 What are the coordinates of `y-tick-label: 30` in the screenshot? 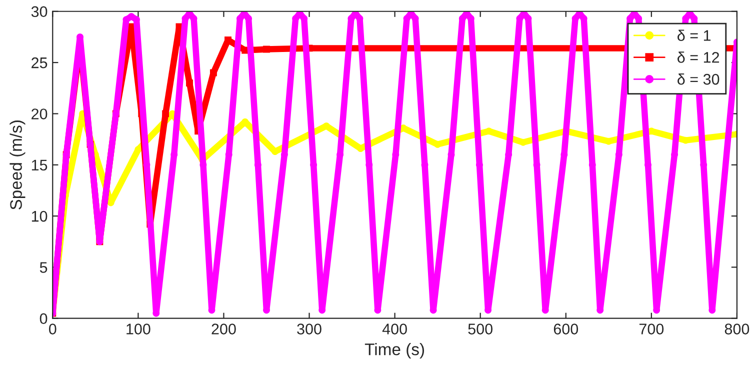 It's located at (39, 12).